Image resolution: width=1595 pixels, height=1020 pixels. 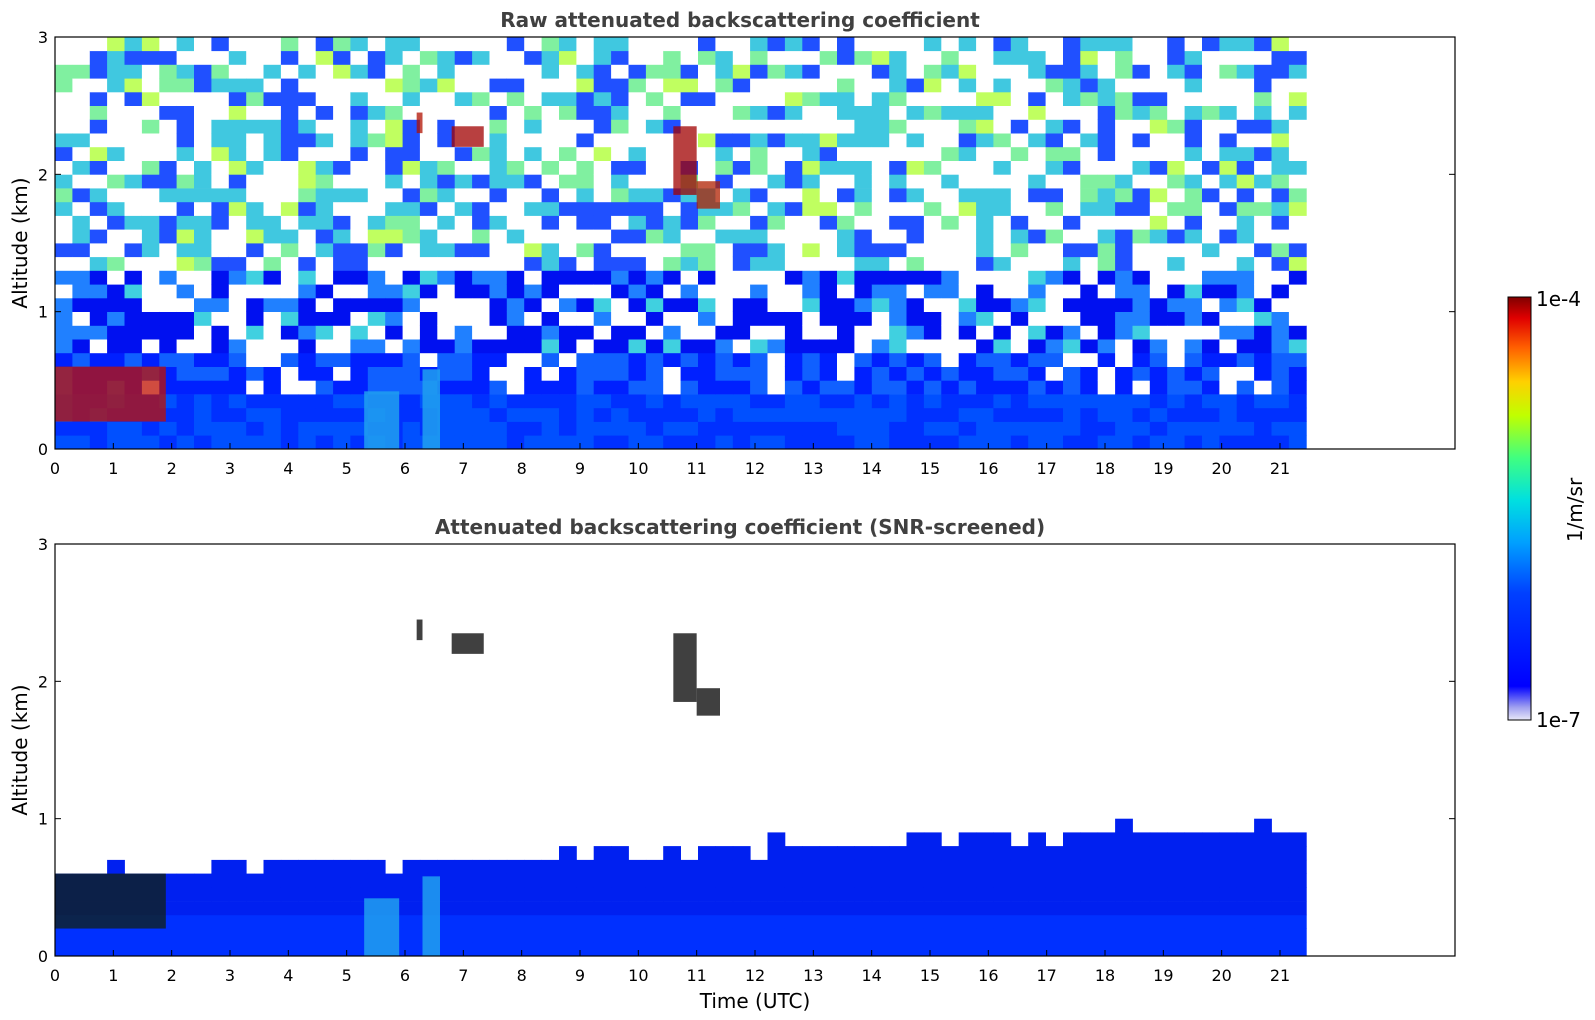 I want to click on x-tick-label: 18, so click(x=1105, y=468).